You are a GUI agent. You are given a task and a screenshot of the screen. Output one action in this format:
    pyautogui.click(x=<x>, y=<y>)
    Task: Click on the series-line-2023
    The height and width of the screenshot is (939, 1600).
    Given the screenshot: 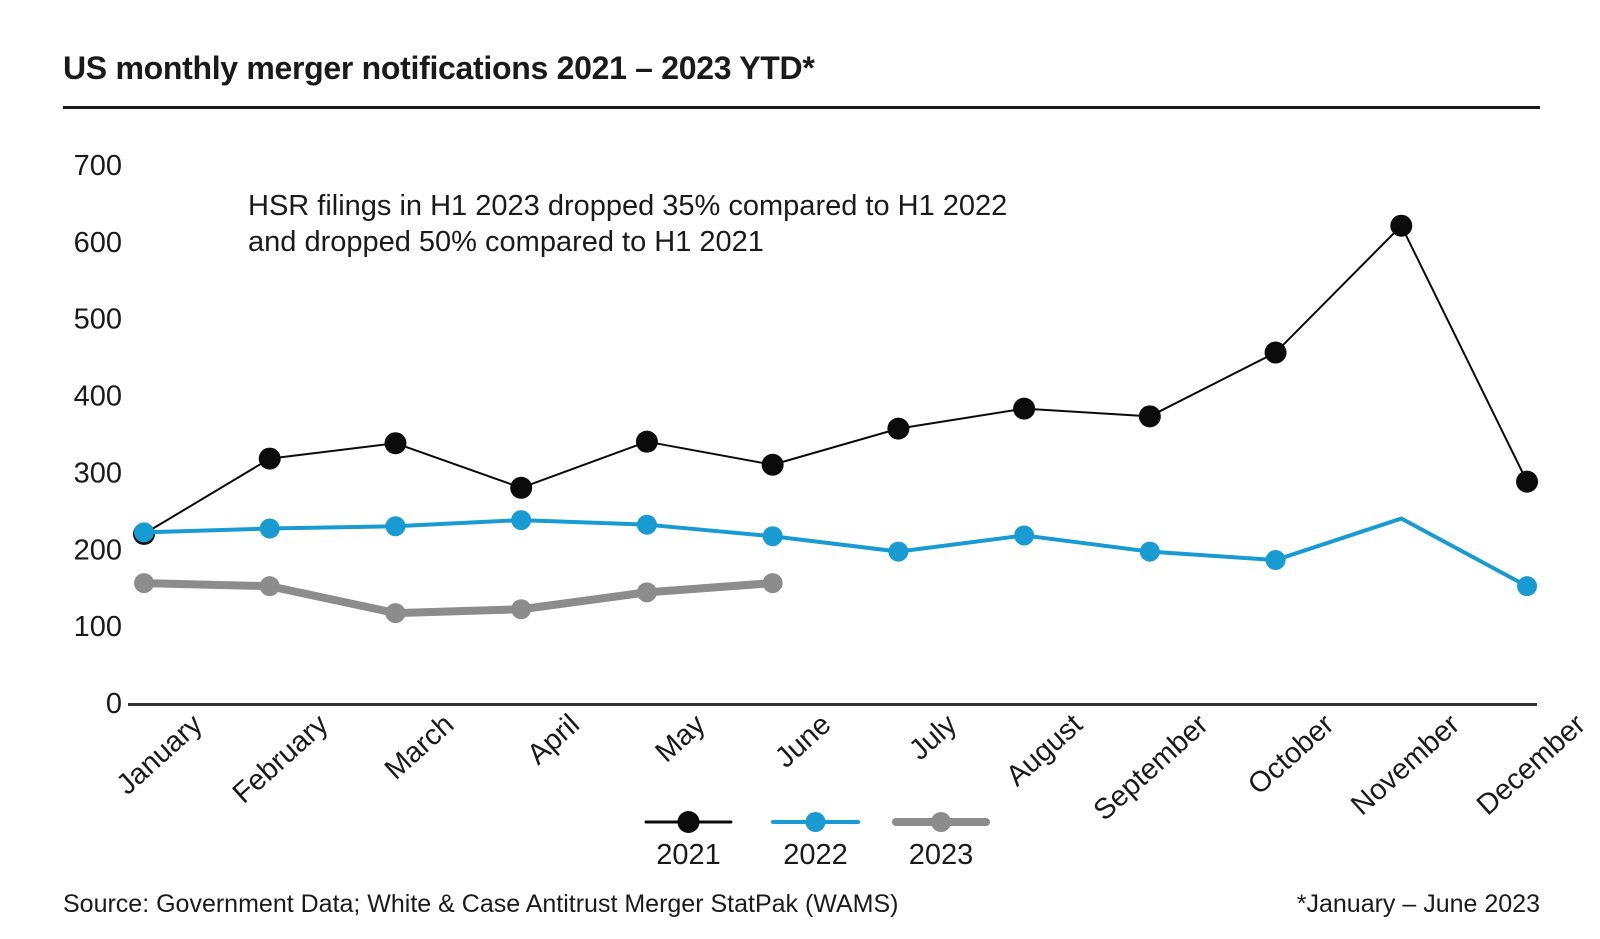 What is the action you would take?
    pyautogui.click(x=458, y=598)
    